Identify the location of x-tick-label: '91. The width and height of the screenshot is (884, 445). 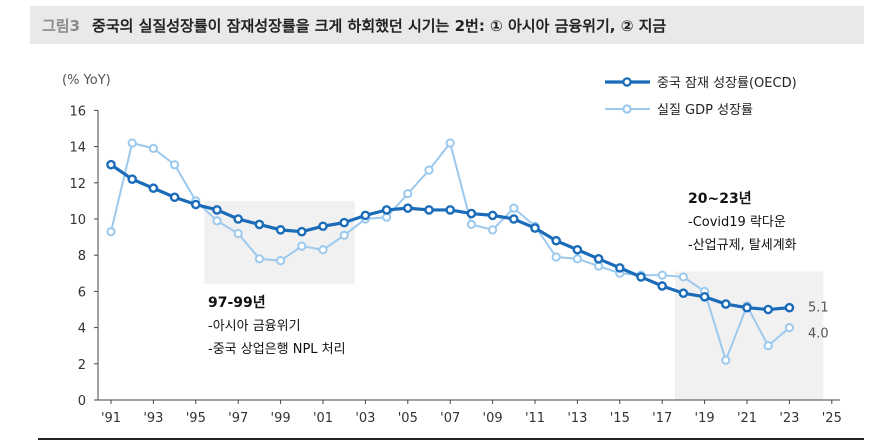
(111, 418).